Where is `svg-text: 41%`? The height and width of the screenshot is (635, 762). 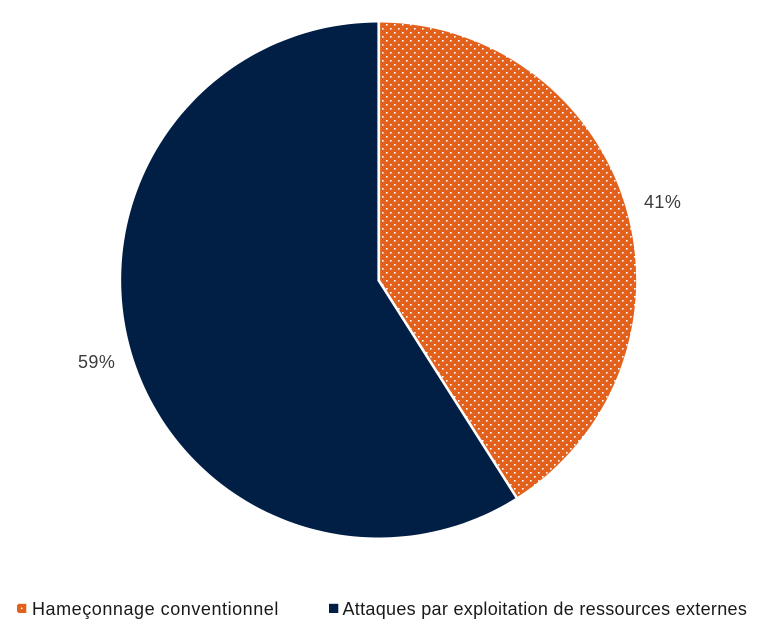
svg-text: 41% is located at coordinates (662, 202).